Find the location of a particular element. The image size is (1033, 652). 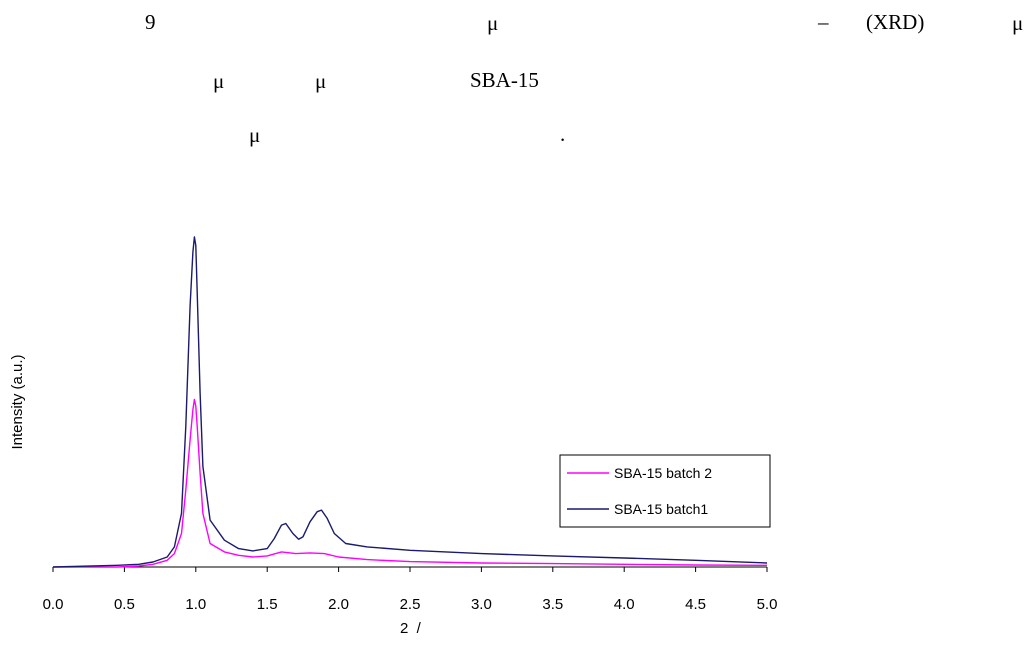

x-tick-label: 3.5 is located at coordinates (552, 604).